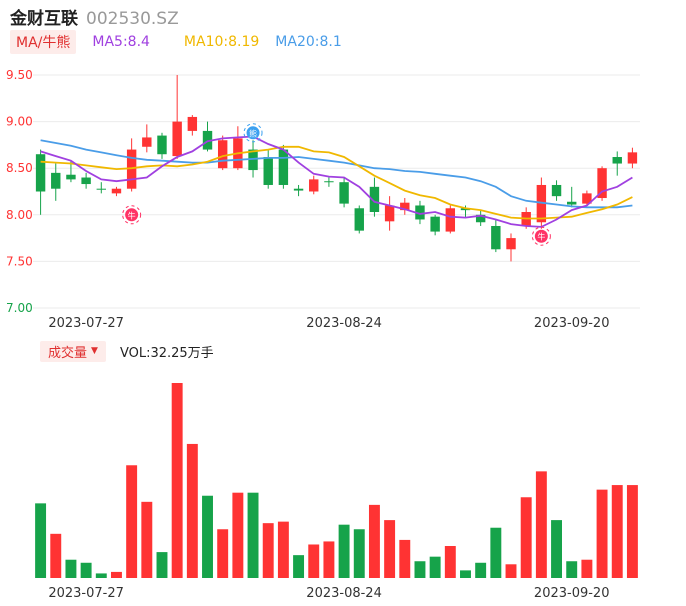 This screenshot has height=606, width=686. What do you see at coordinates (19, 261) in the screenshot?
I see `price-tick-label: 7.50` at bounding box center [19, 261].